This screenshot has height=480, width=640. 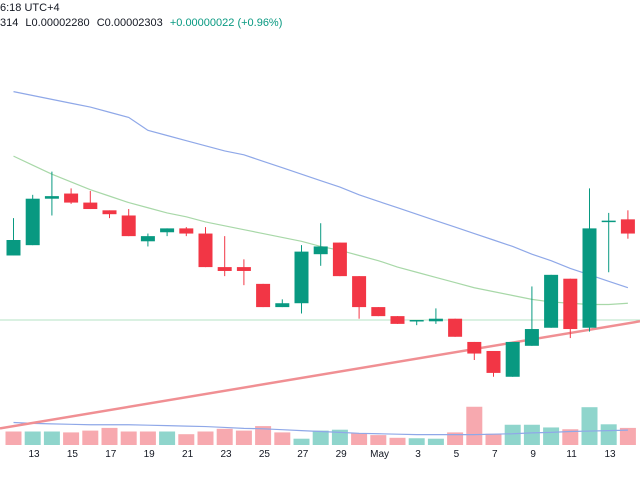 What do you see at coordinates (150, 454) in the screenshot?
I see `x-tick-label: 19` at bounding box center [150, 454].